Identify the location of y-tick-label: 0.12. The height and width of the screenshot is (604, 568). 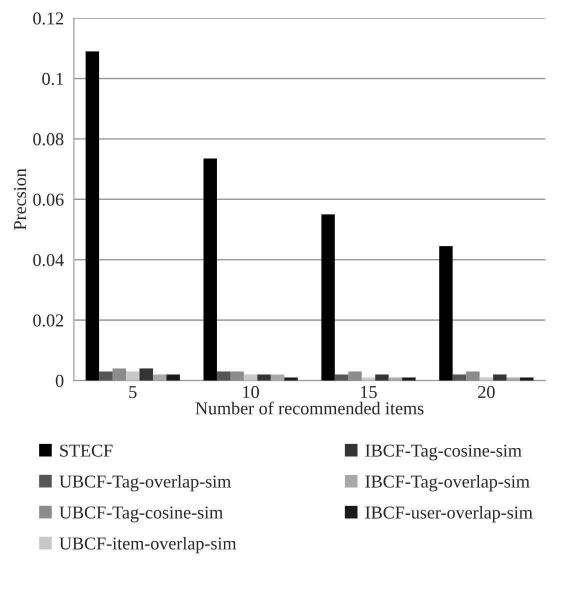
(48, 18).